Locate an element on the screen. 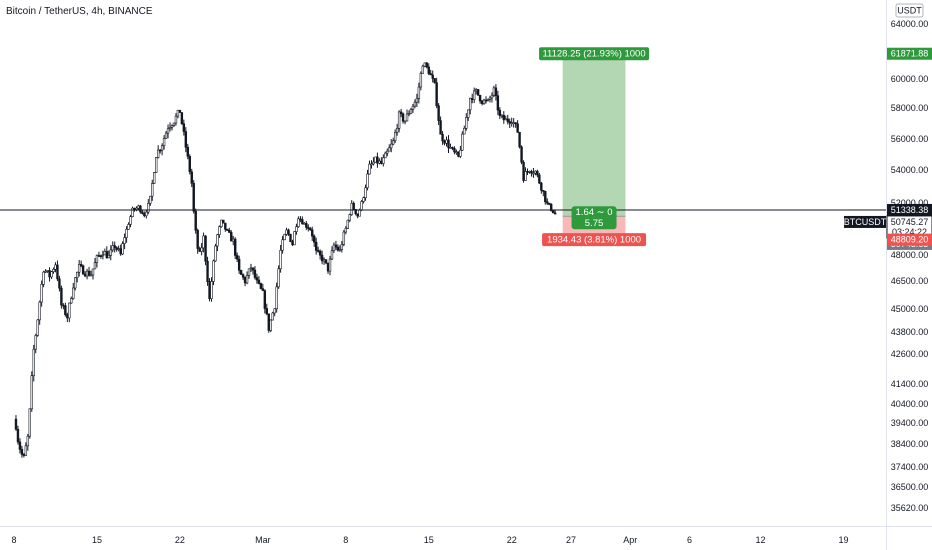 The height and width of the screenshot is (550, 932). currency-badge: USDT is located at coordinates (909, 10).